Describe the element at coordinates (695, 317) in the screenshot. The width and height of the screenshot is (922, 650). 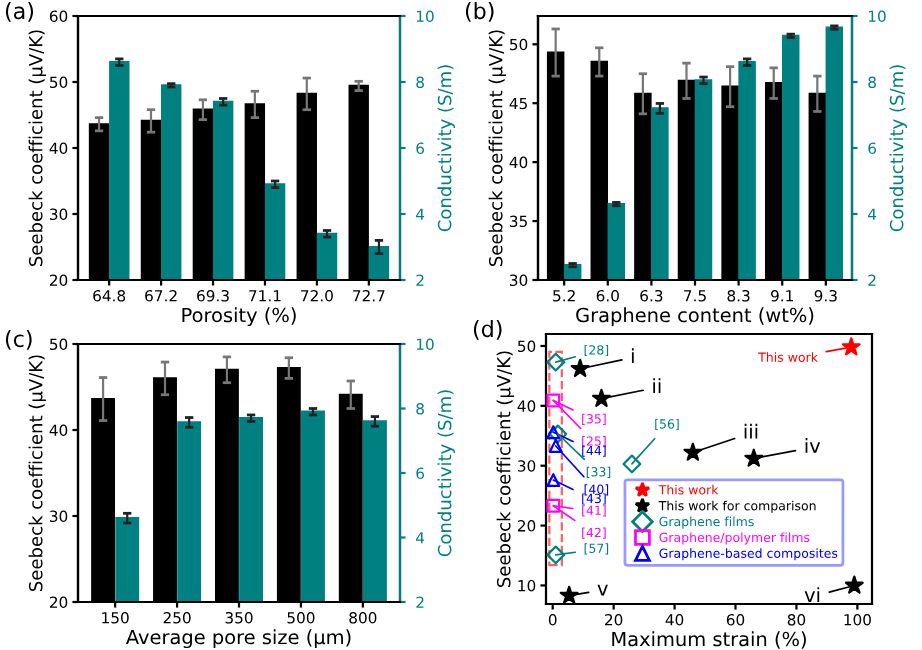
I see `x-axis-title: Graphene content (wt%)` at that location.